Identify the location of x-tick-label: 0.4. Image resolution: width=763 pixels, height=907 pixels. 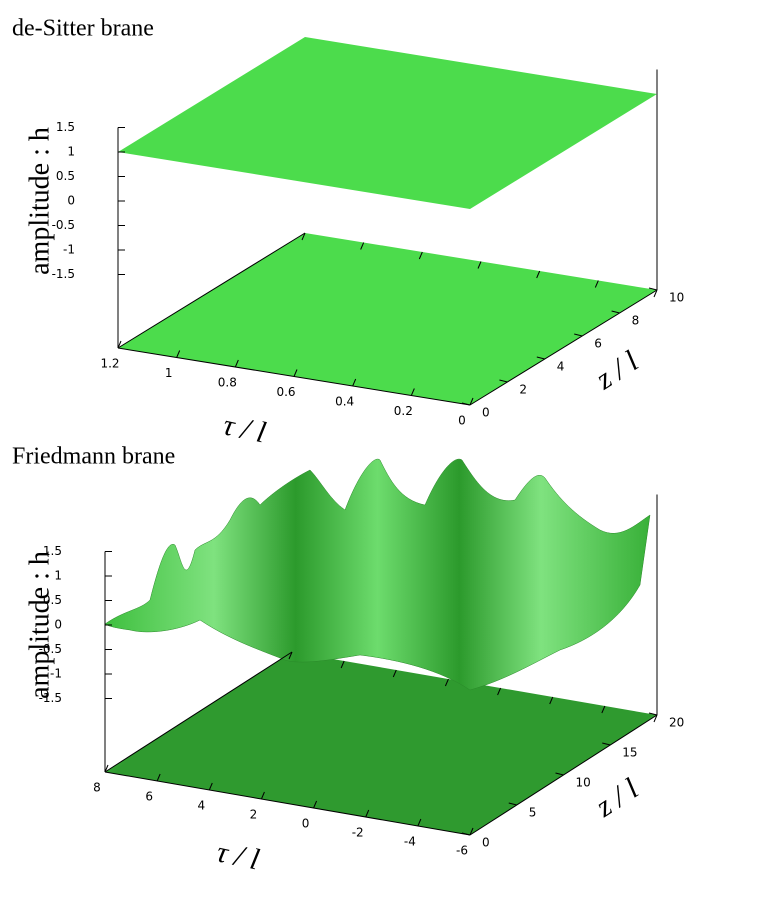
(344, 402).